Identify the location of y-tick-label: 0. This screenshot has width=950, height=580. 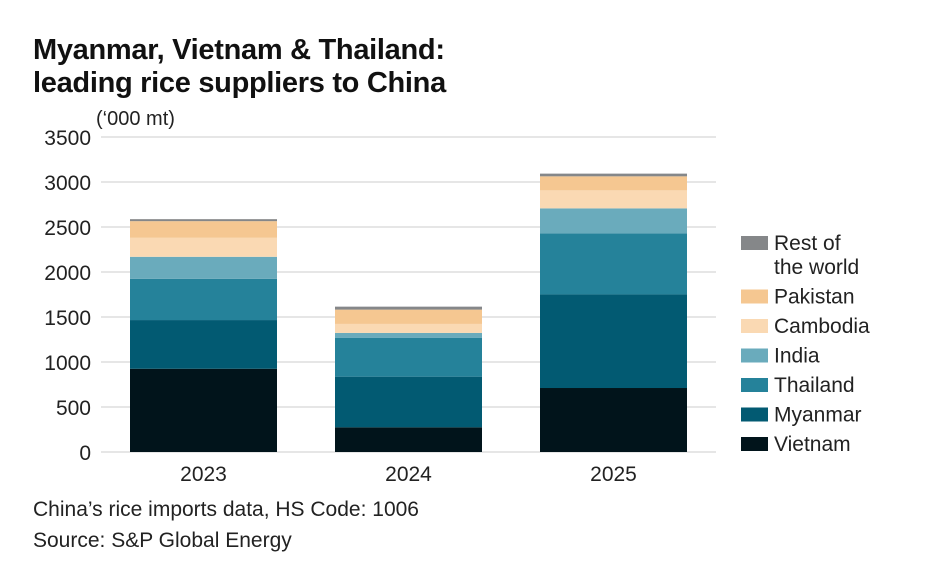
(85, 453).